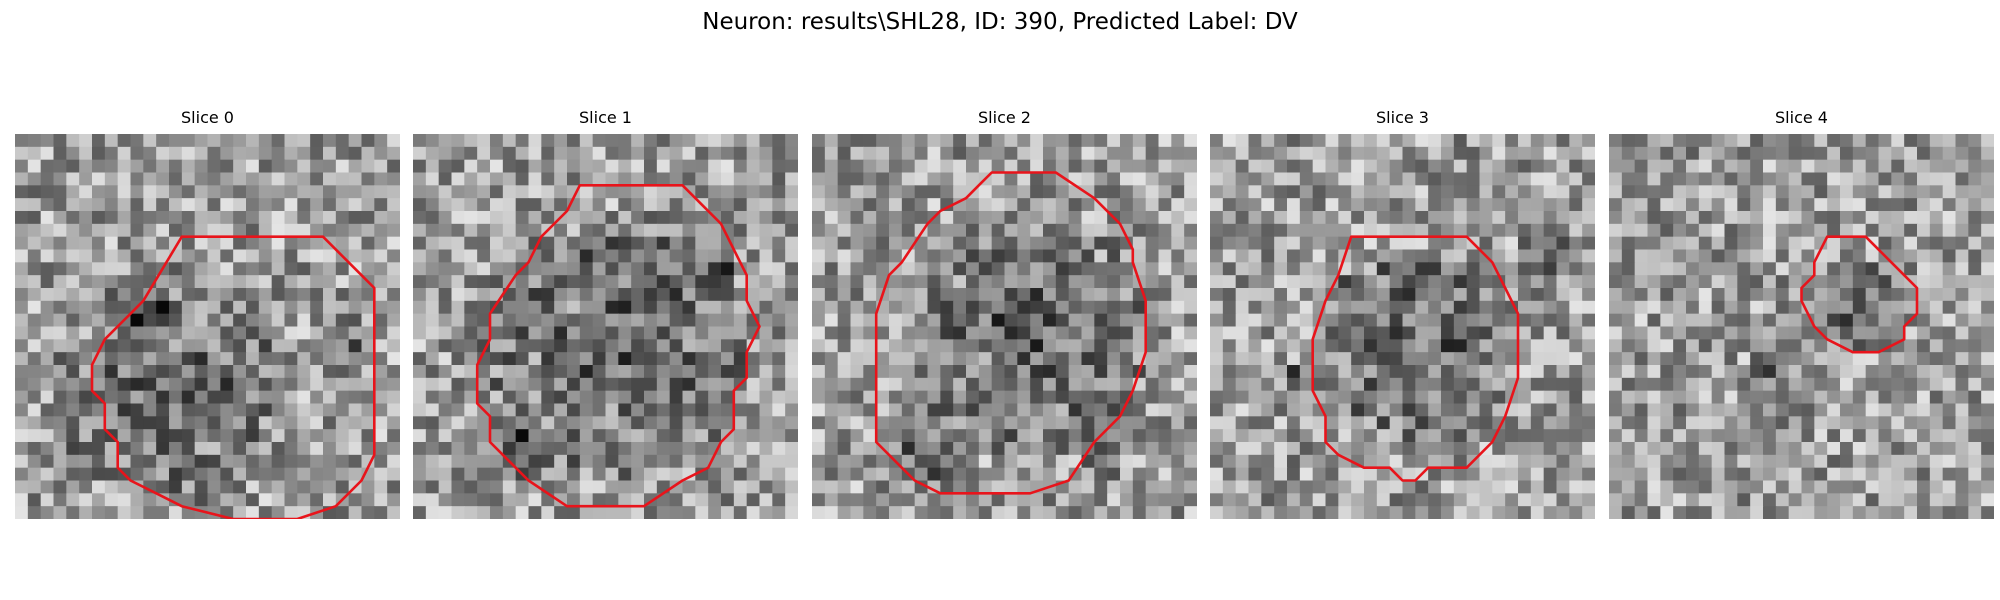 The height and width of the screenshot is (600, 2000). I want to click on slice-panel-4: Slice 4, so click(1801, 313).